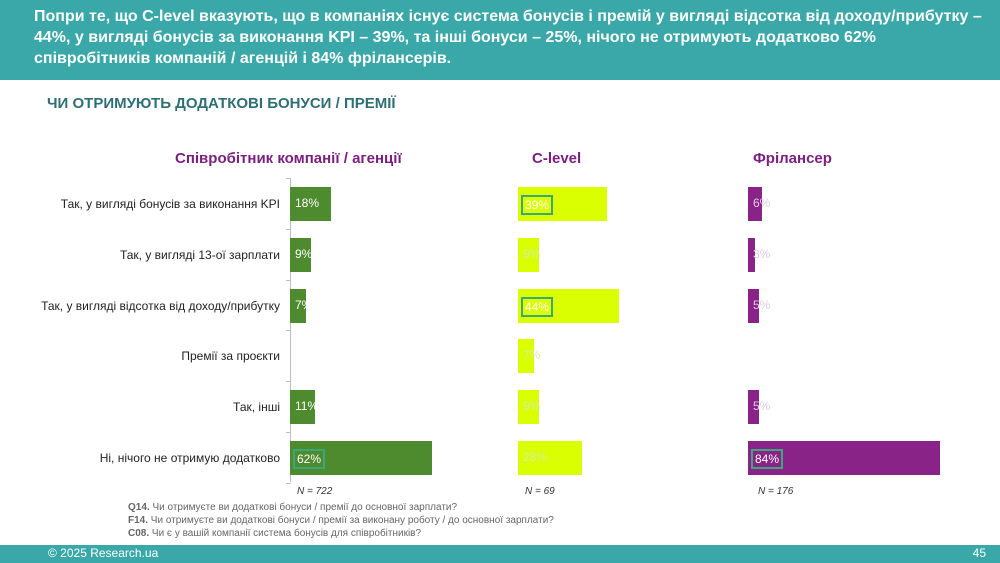  I want to click on data-label-freelancer: 84%, so click(767, 459).